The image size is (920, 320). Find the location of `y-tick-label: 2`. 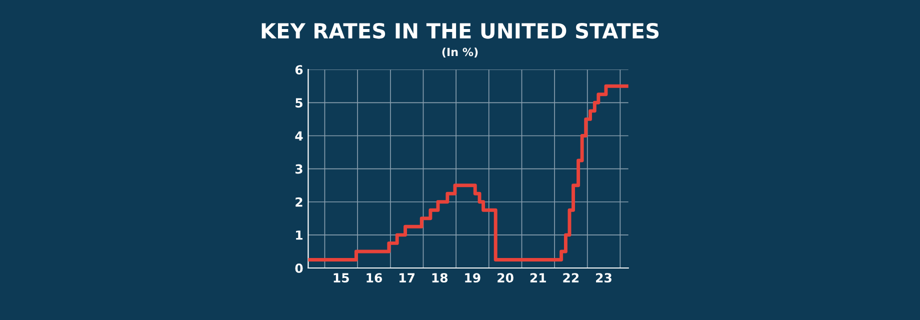

y-tick-label: 2 is located at coordinates (299, 202).